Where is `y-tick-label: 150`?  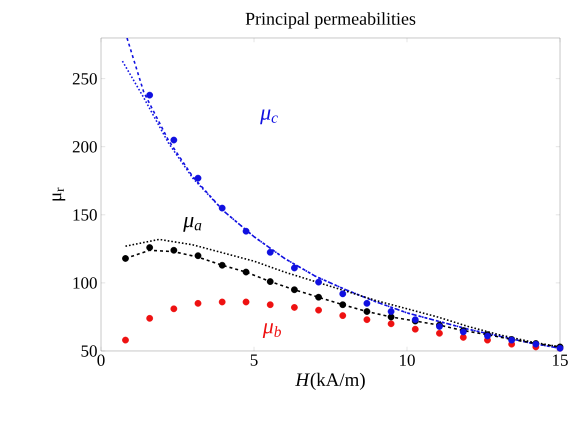 y-tick-label: 150 is located at coordinates (85, 215).